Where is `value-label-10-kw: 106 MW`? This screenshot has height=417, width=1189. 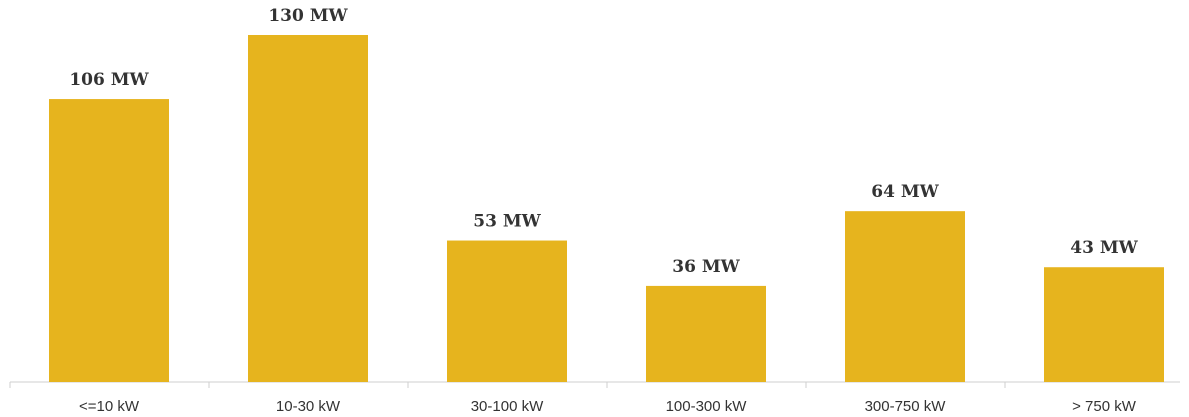 value-label-10-kw: 106 MW is located at coordinates (109, 80).